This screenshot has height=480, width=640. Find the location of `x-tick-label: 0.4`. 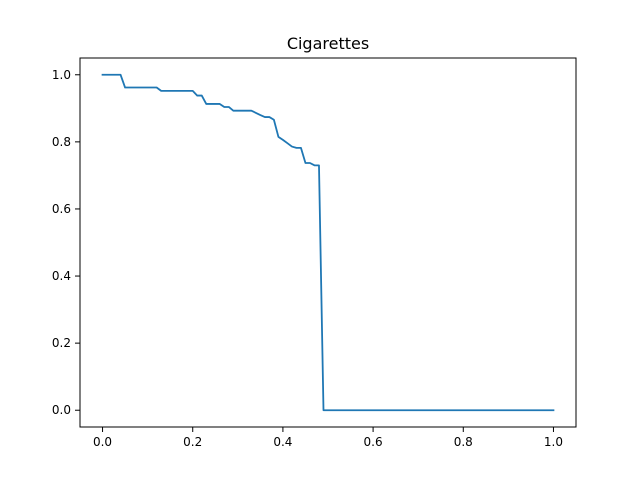

x-tick-label: 0.4 is located at coordinates (282, 442).